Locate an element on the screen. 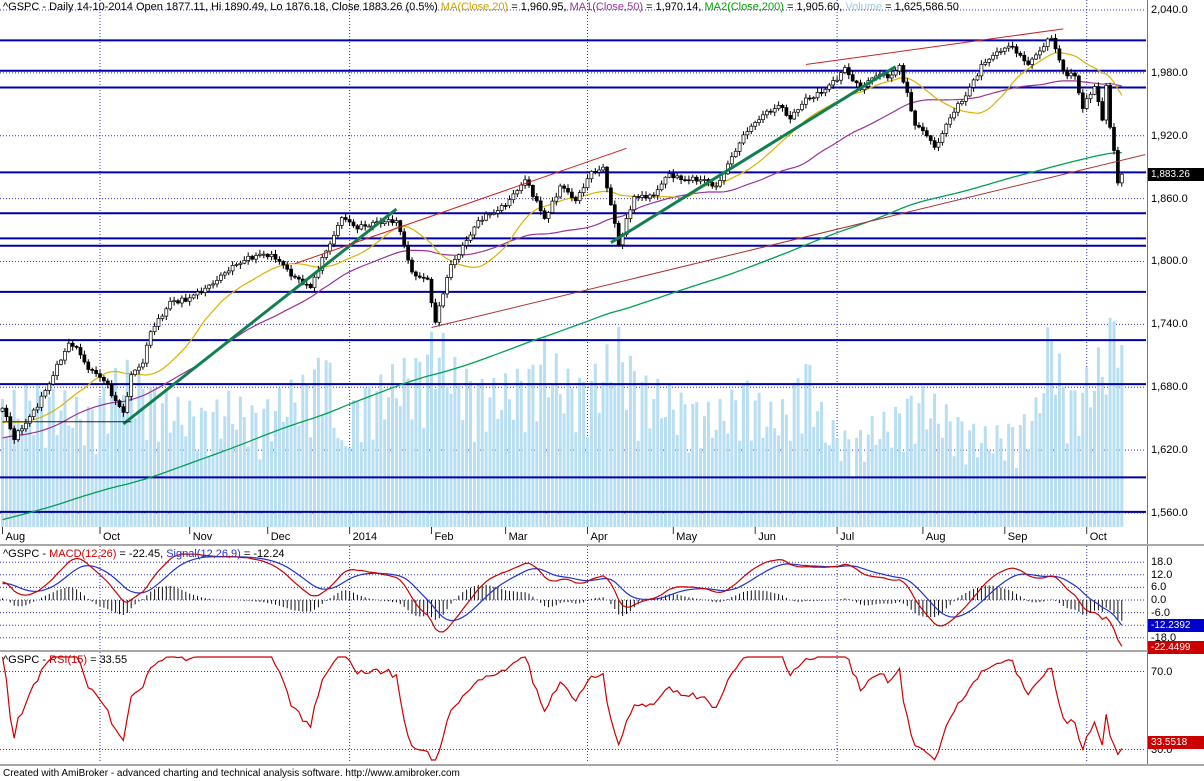  y-axis-label: 6.0 is located at coordinates (1159, 587).